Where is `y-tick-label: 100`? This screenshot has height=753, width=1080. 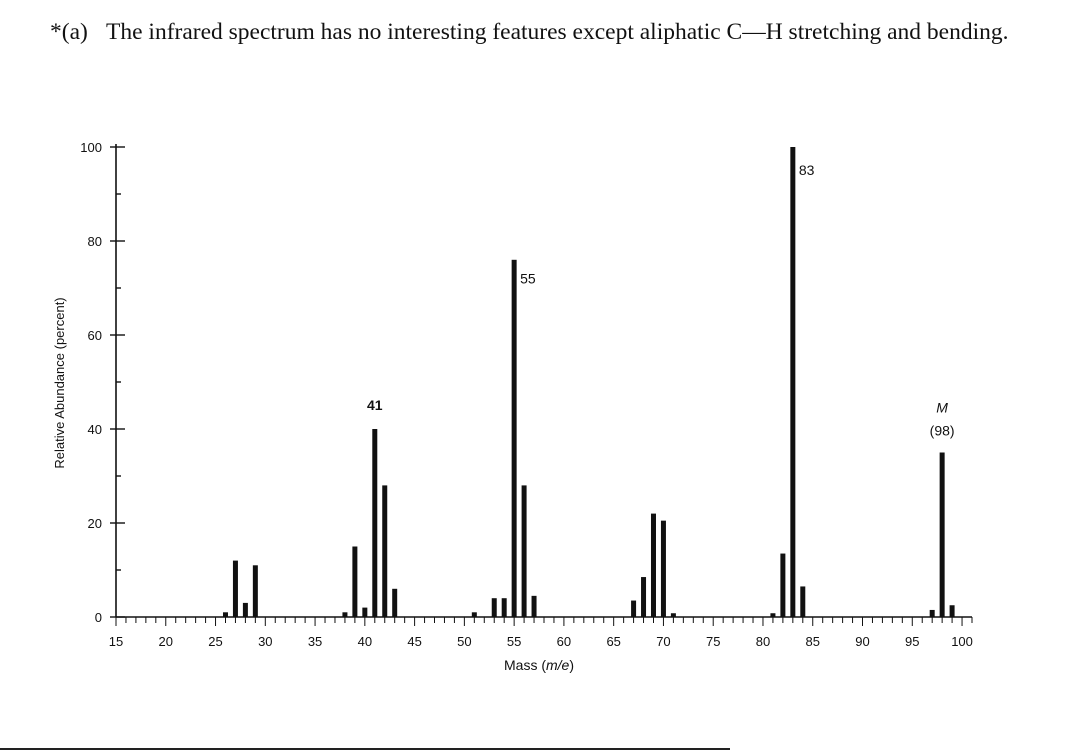
y-tick-label: 100 is located at coordinates (91, 147).